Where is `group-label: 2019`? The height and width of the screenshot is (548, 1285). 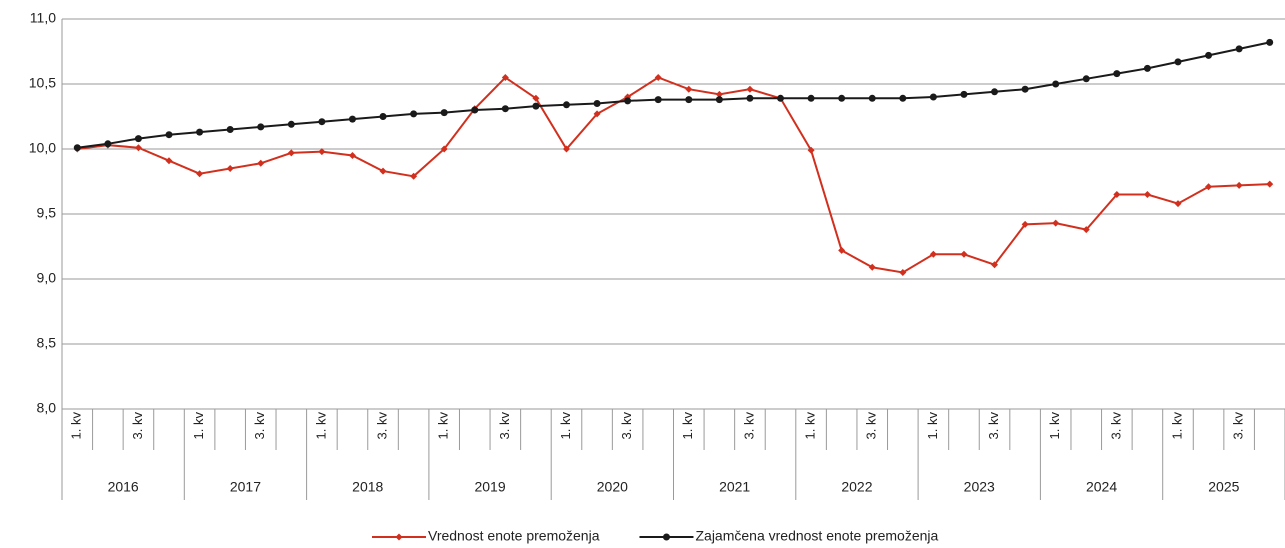
group-label: 2019 is located at coordinates (489, 487).